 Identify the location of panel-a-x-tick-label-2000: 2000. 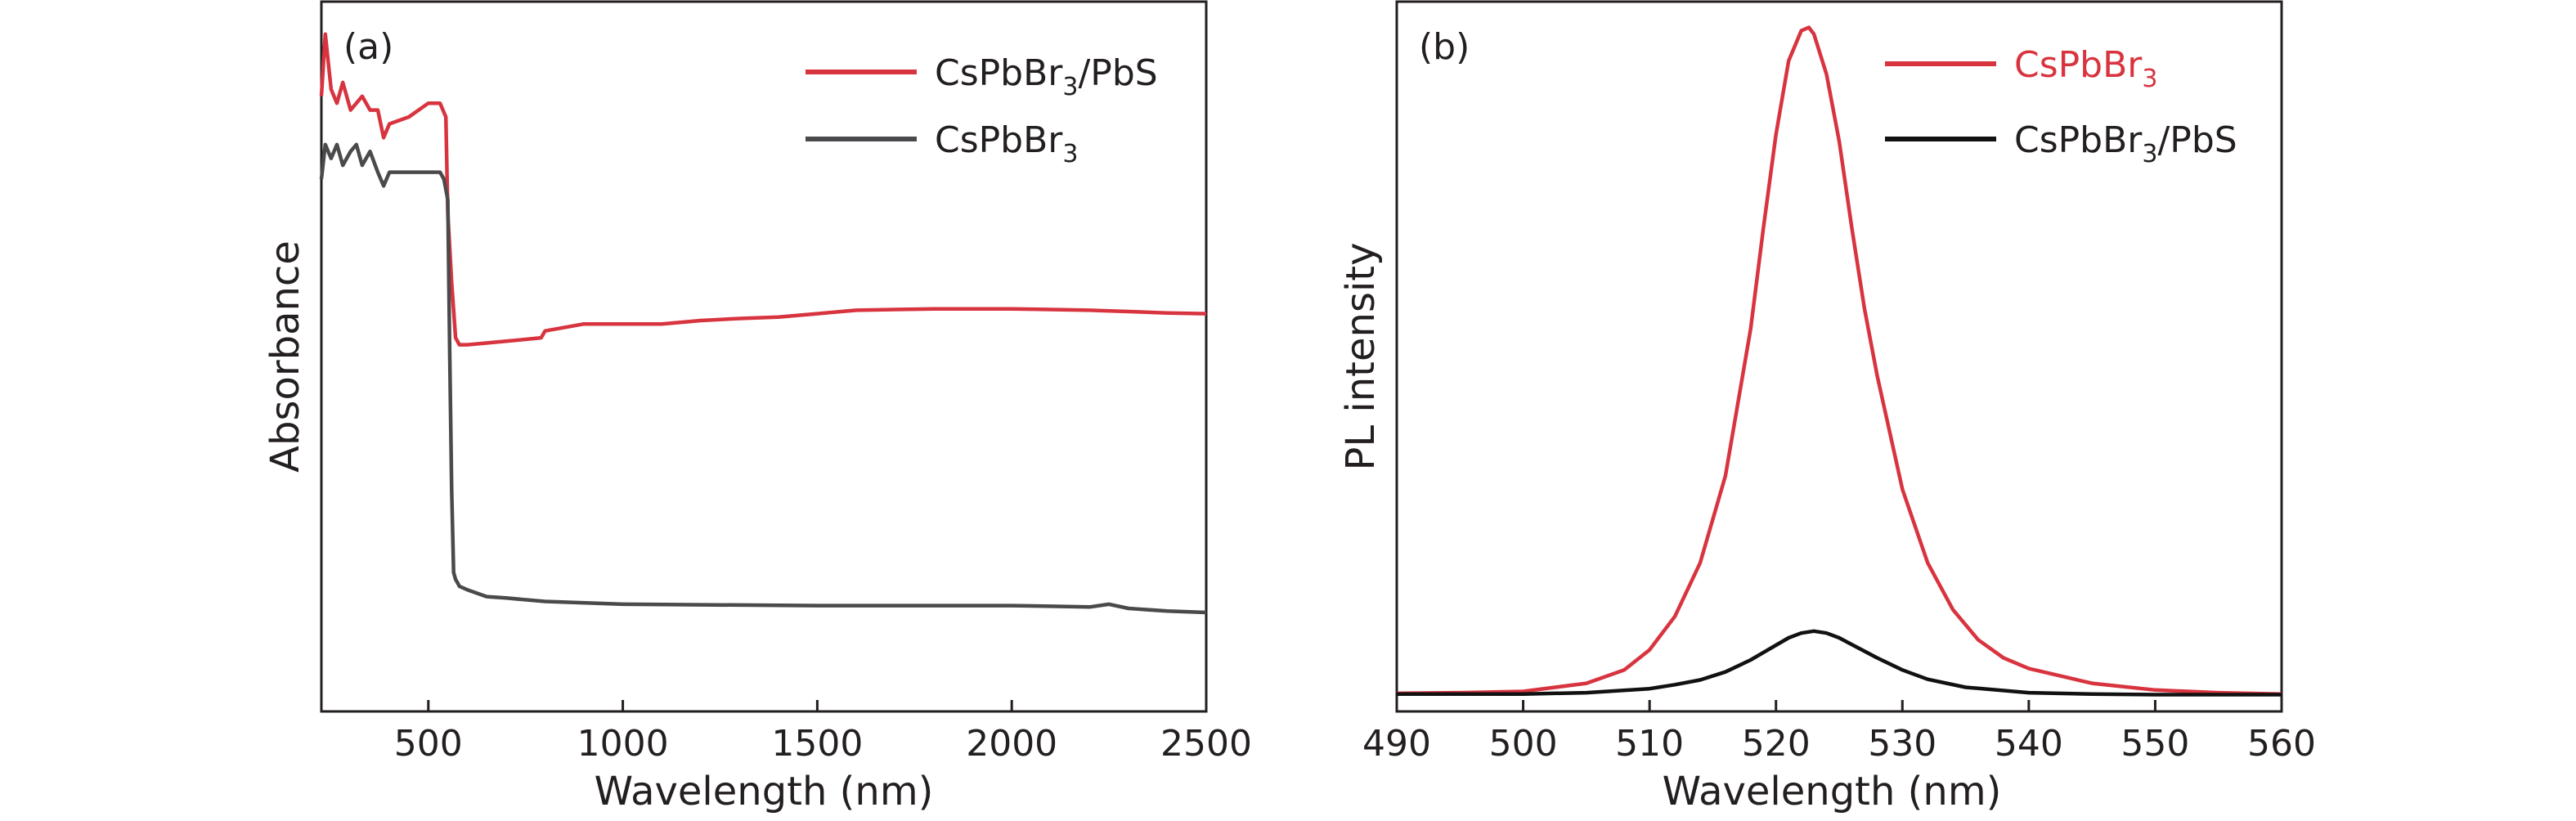
(1012, 744).